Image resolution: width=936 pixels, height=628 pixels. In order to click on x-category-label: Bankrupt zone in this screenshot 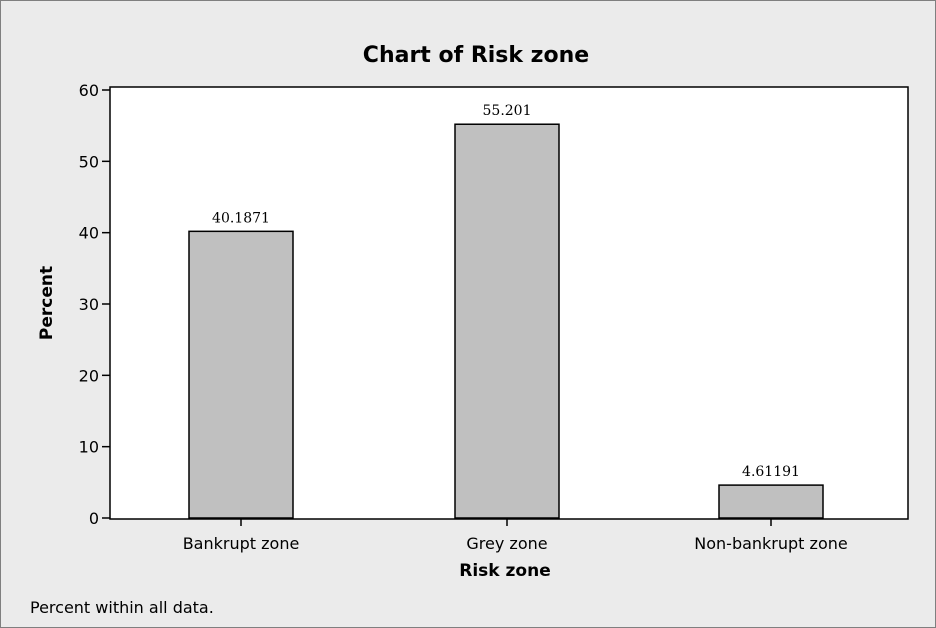, I will do `click(241, 543)`.